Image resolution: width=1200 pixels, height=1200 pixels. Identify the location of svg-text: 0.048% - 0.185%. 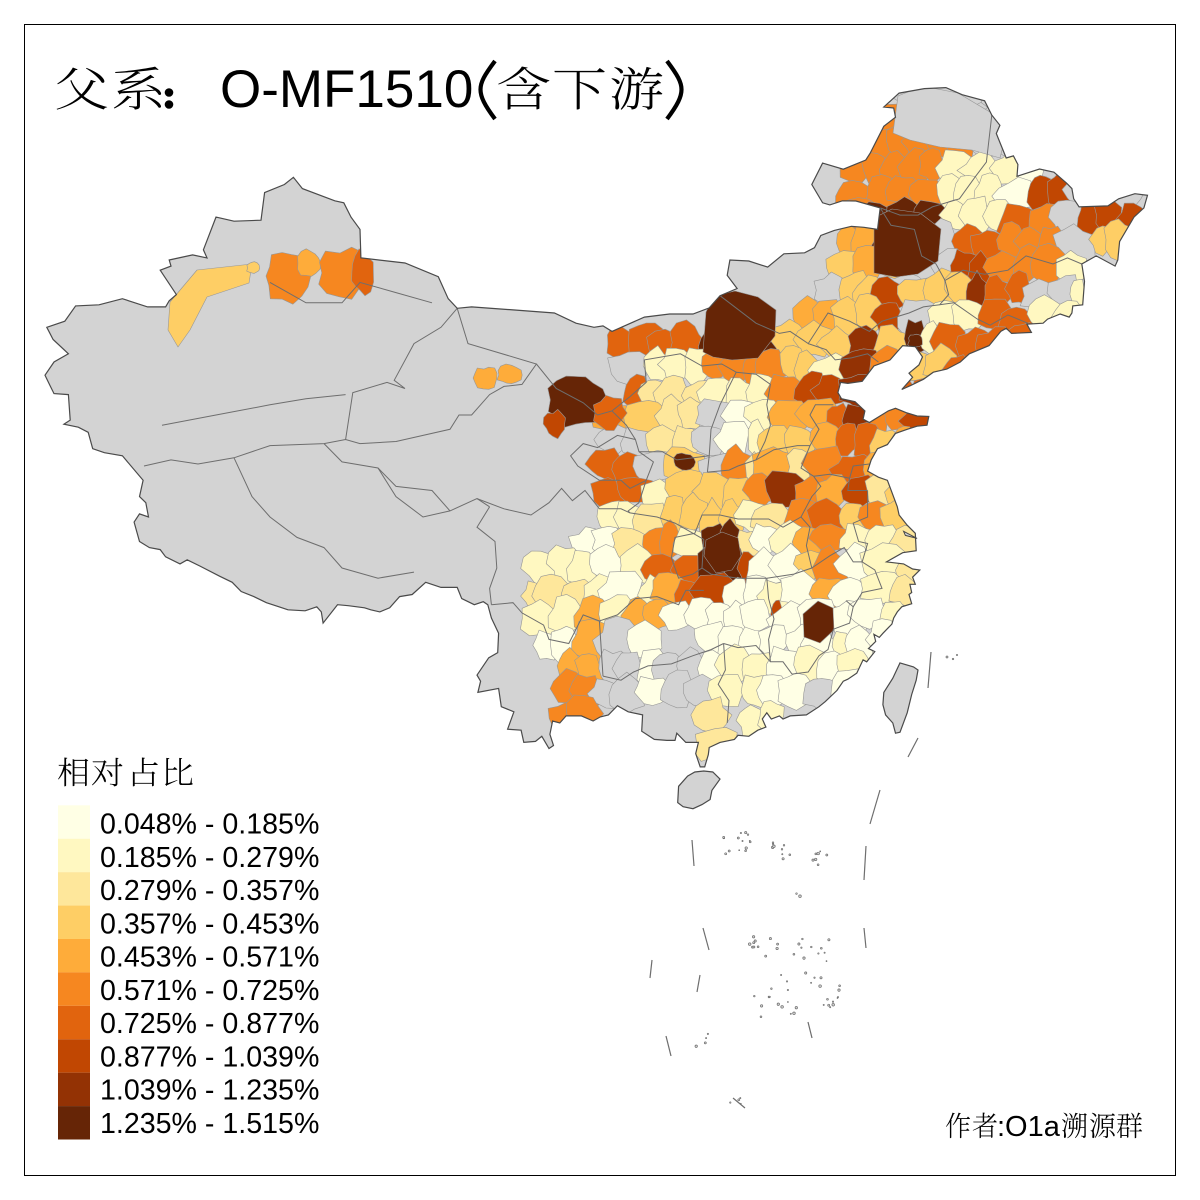
(209, 825).